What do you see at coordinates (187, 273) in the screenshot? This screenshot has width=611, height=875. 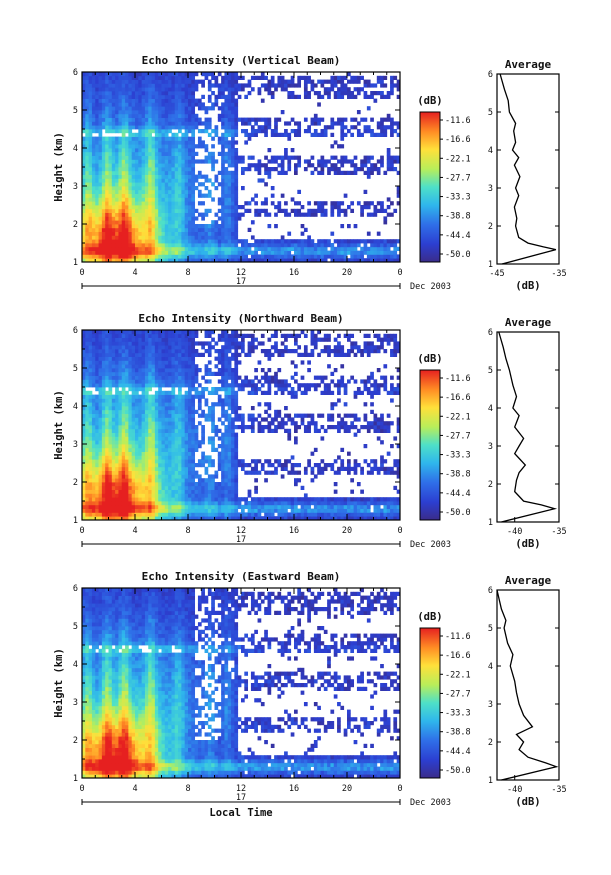 I see `x-tick-label: 8` at bounding box center [187, 273].